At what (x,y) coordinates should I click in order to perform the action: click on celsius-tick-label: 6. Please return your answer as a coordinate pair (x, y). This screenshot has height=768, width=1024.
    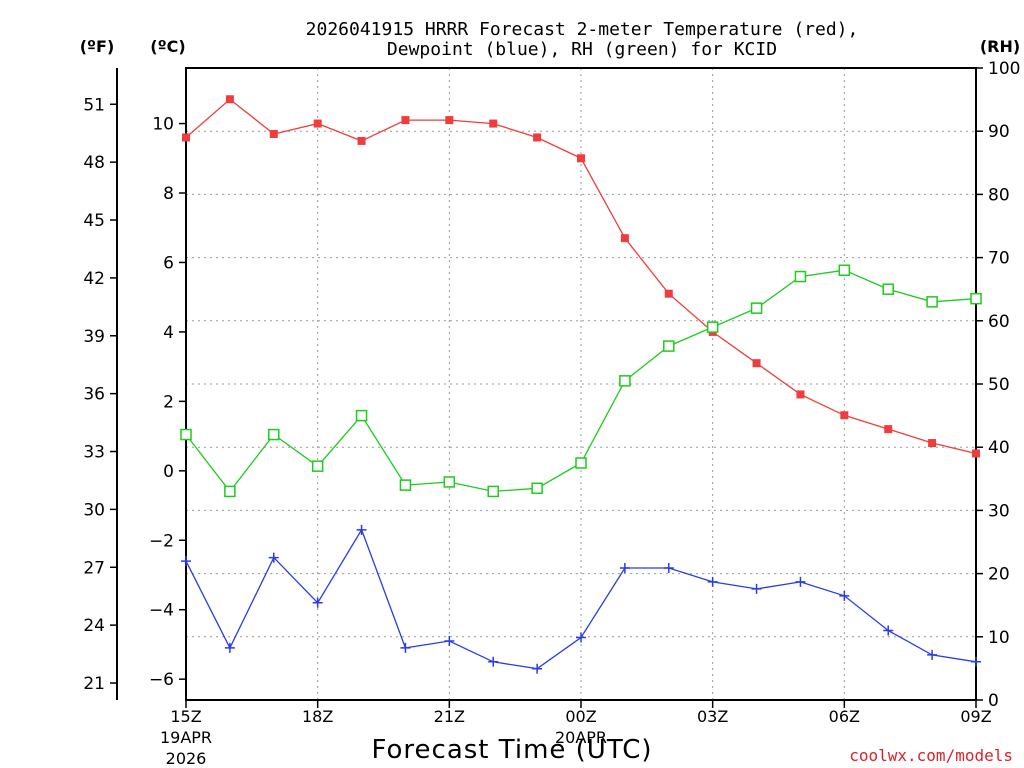
    Looking at the image, I should click on (168, 263).